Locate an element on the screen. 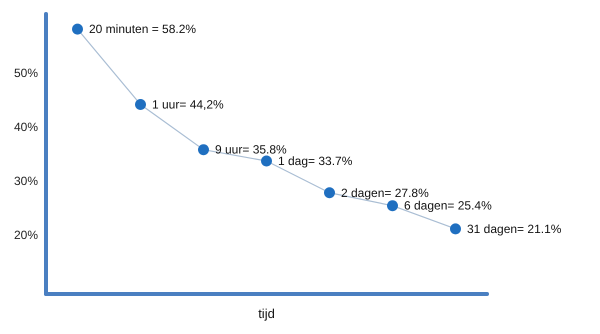 The width and height of the screenshot is (600, 334). data-label: 1 uur= 44,2% is located at coordinates (188, 104).